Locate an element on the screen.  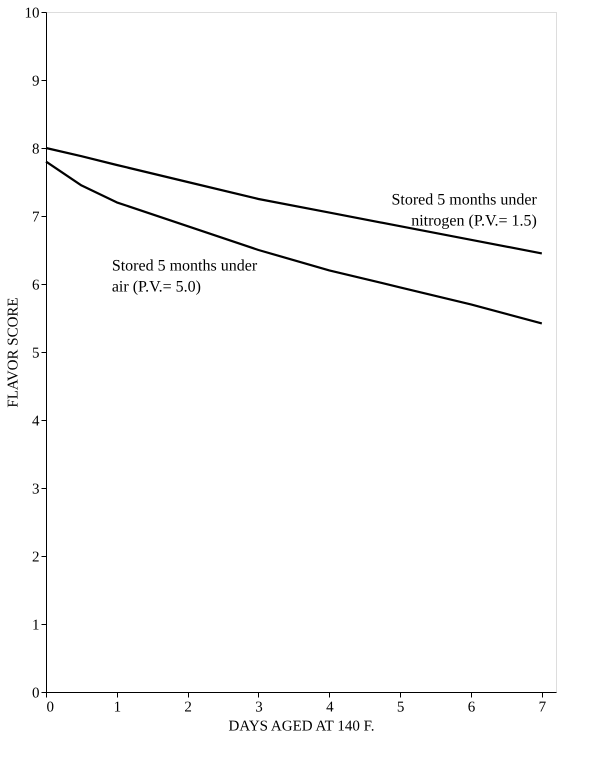
y-tick-label: 3 is located at coordinates (36, 490).